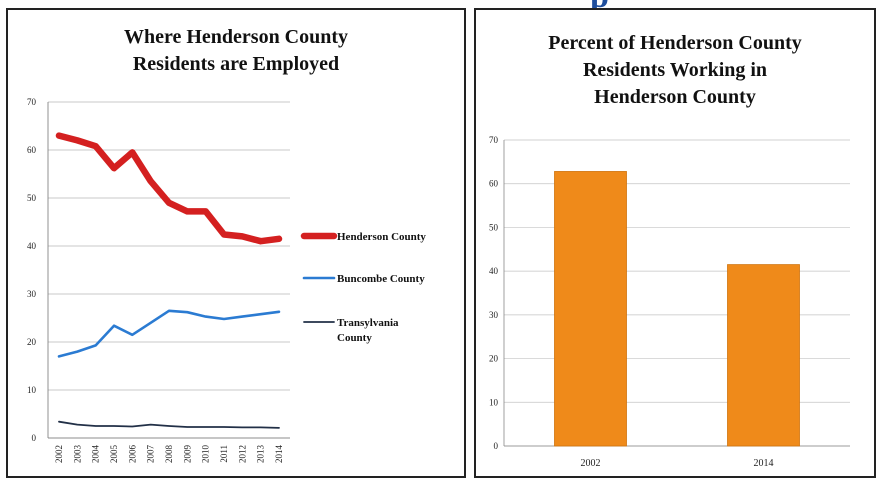  Describe the element at coordinates (675, 43) in the screenshot. I see `bar-chart-title-line-1: Percent of Henderson County` at that location.